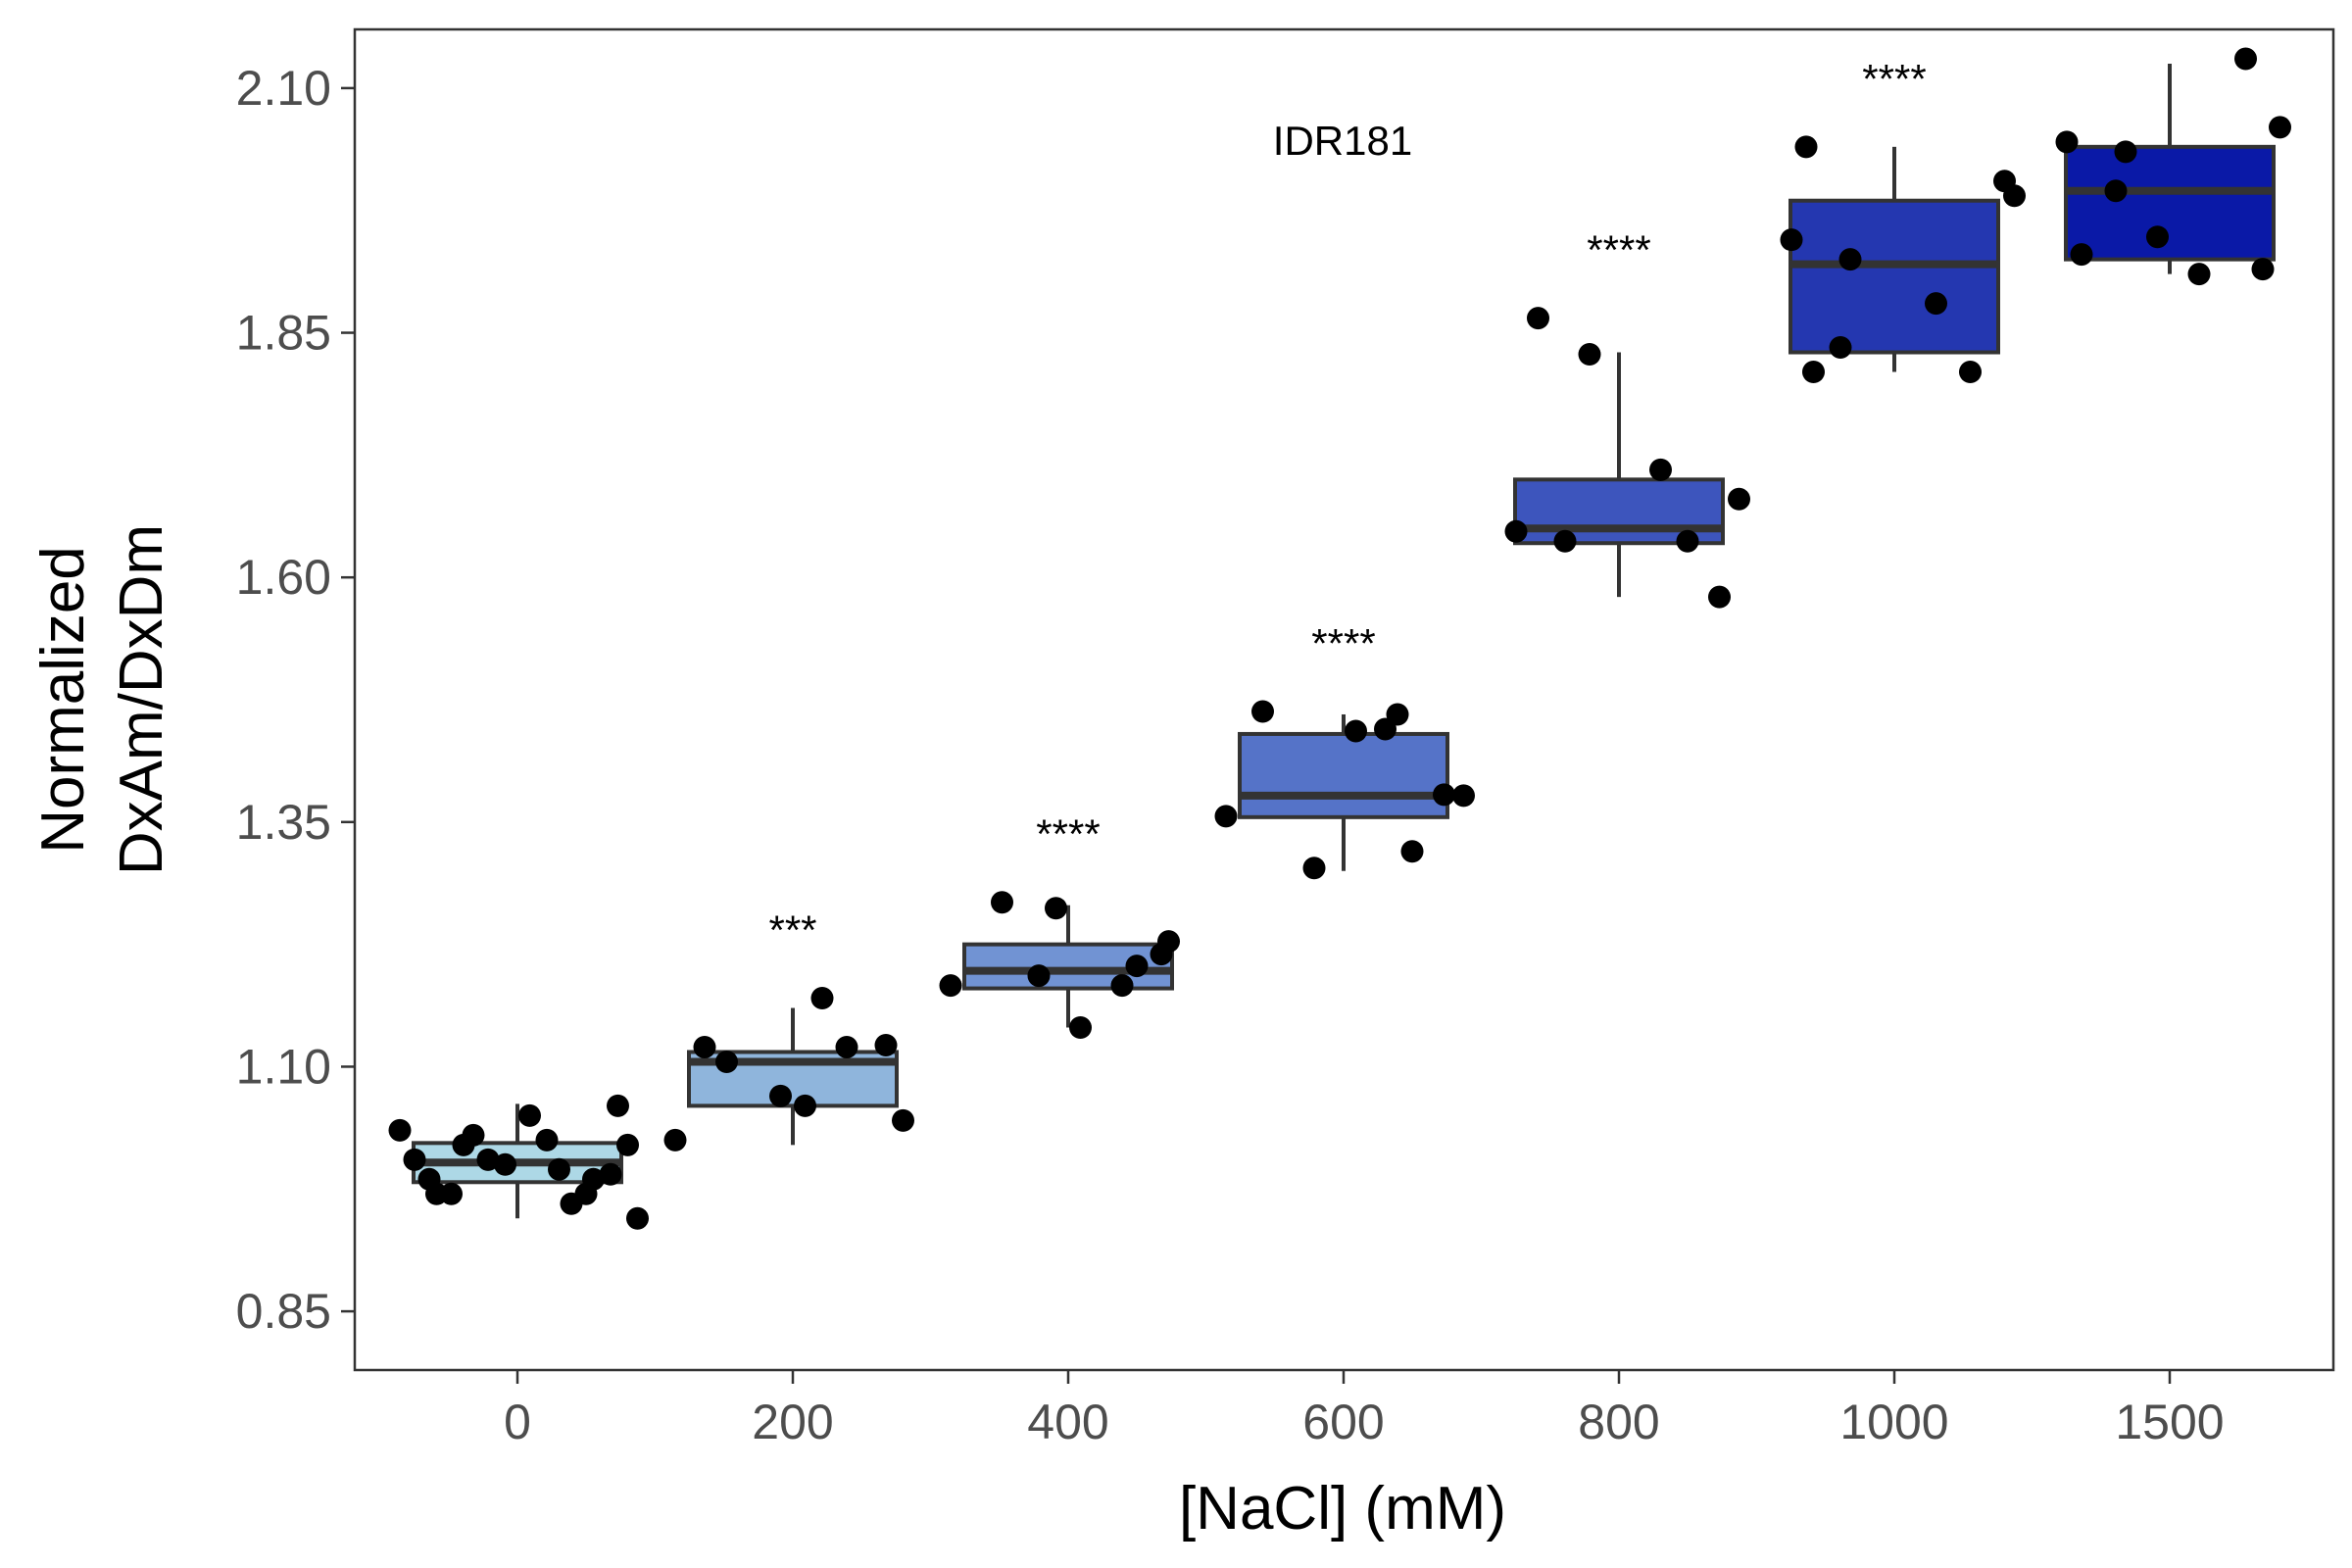 This screenshot has height=1568, width=2352. I want to click on y-tick-label: 1.85, so click(283, 333).